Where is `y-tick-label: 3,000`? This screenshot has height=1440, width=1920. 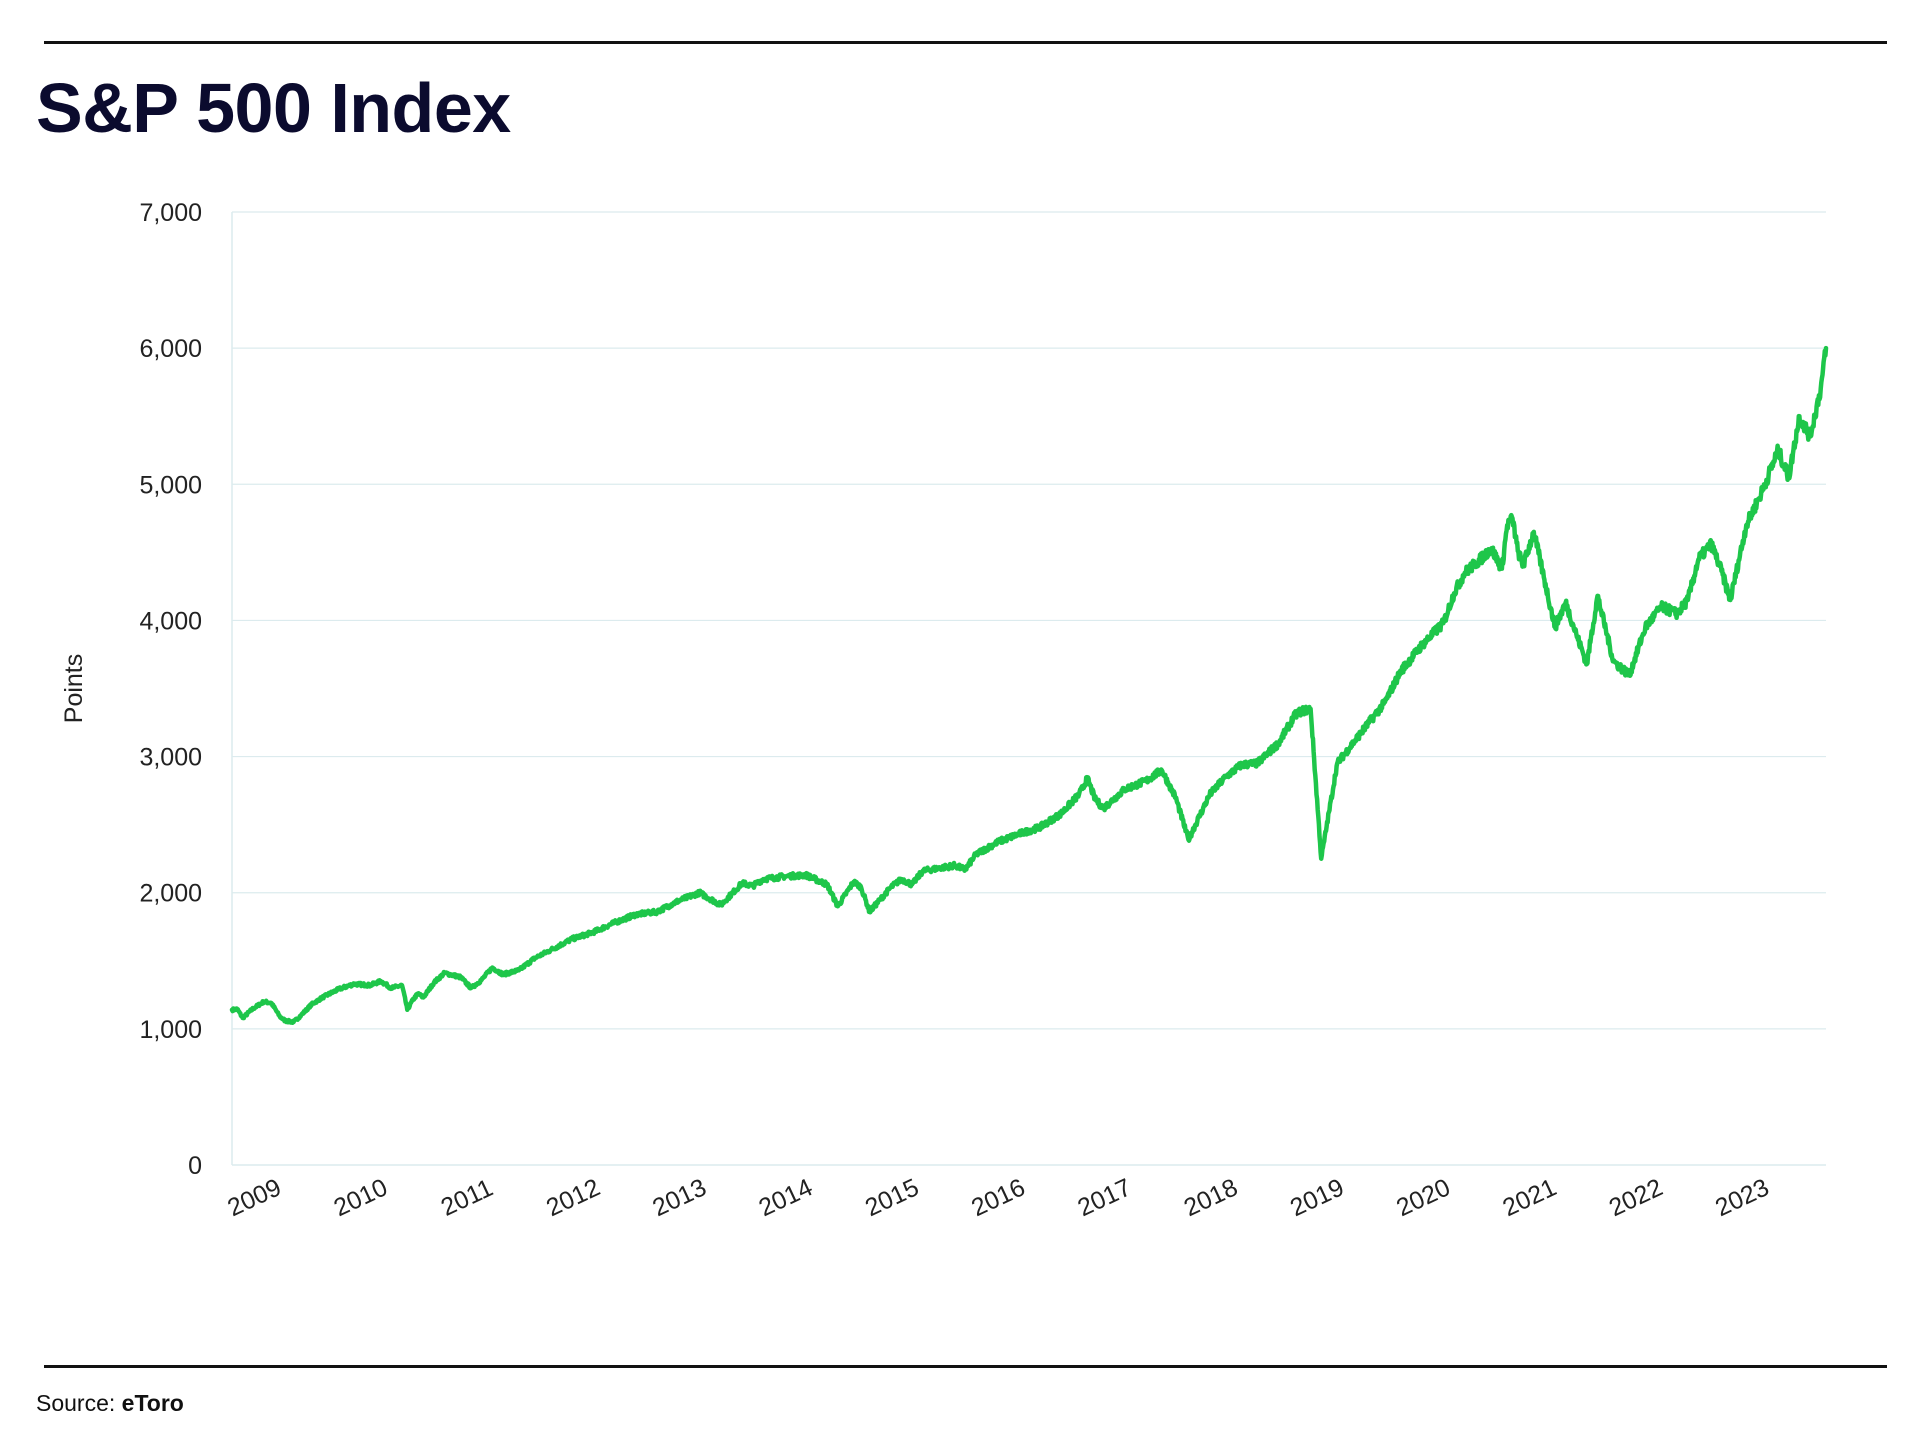
y-tick-label: 3,000 is located at coordinates (170, 758).